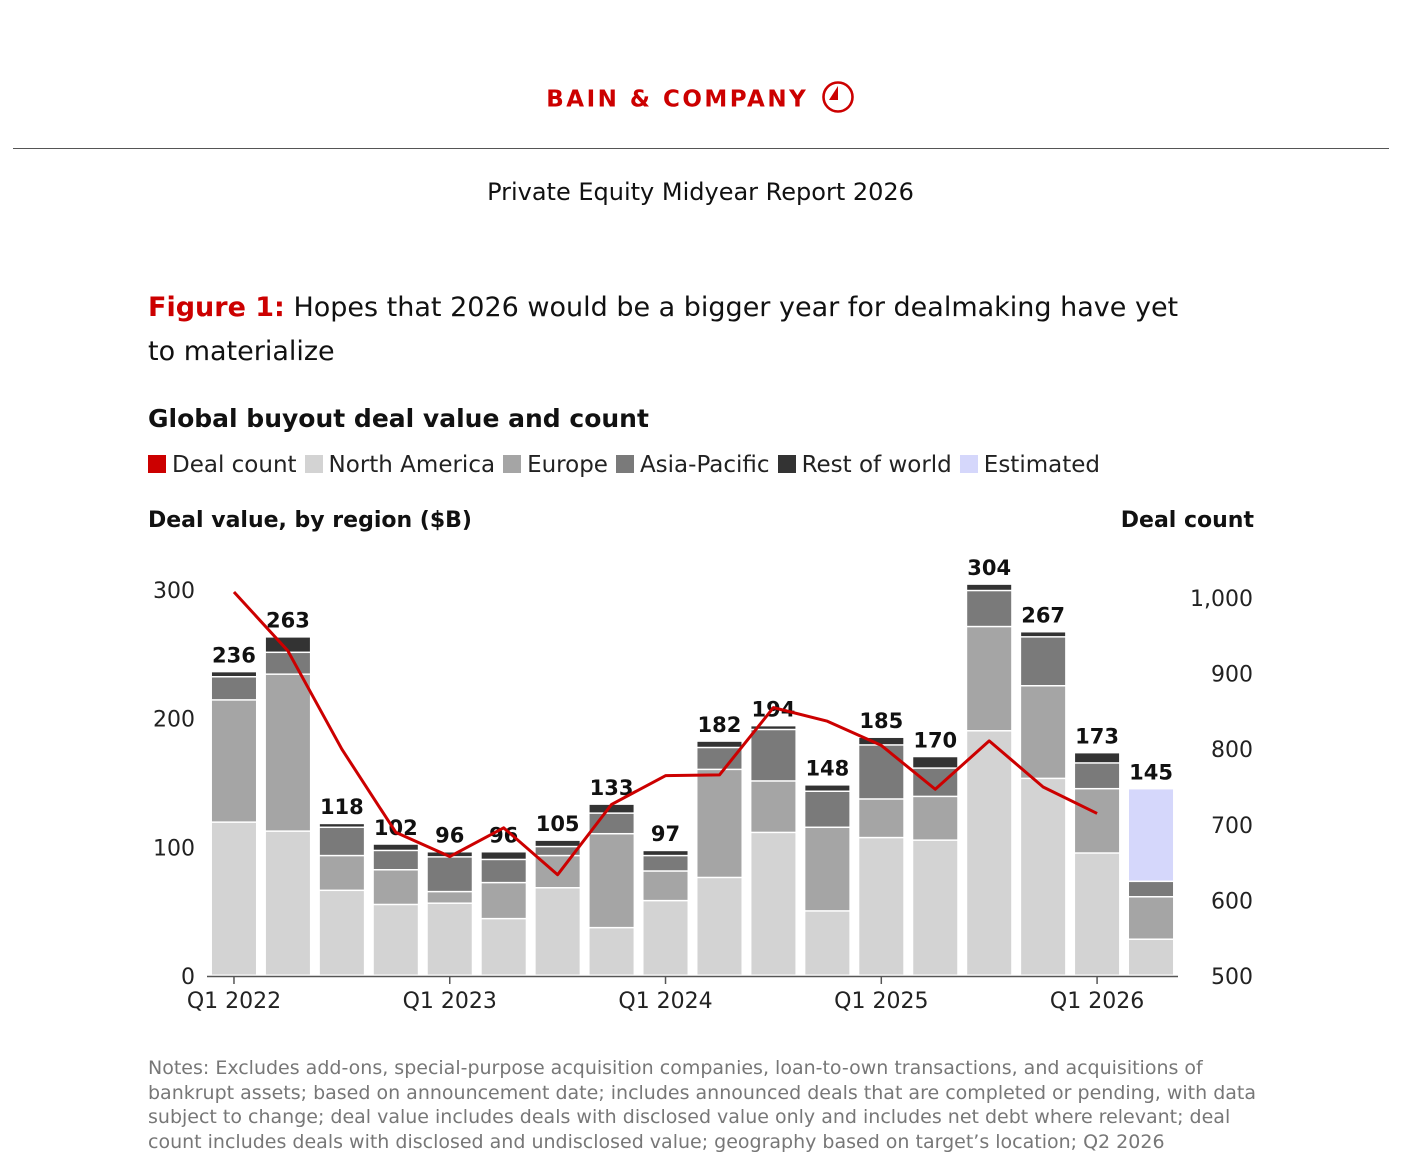  Describe the element at coordinates (396, 828) in the screenshot. I see `bar-total-label: 102` at that location.